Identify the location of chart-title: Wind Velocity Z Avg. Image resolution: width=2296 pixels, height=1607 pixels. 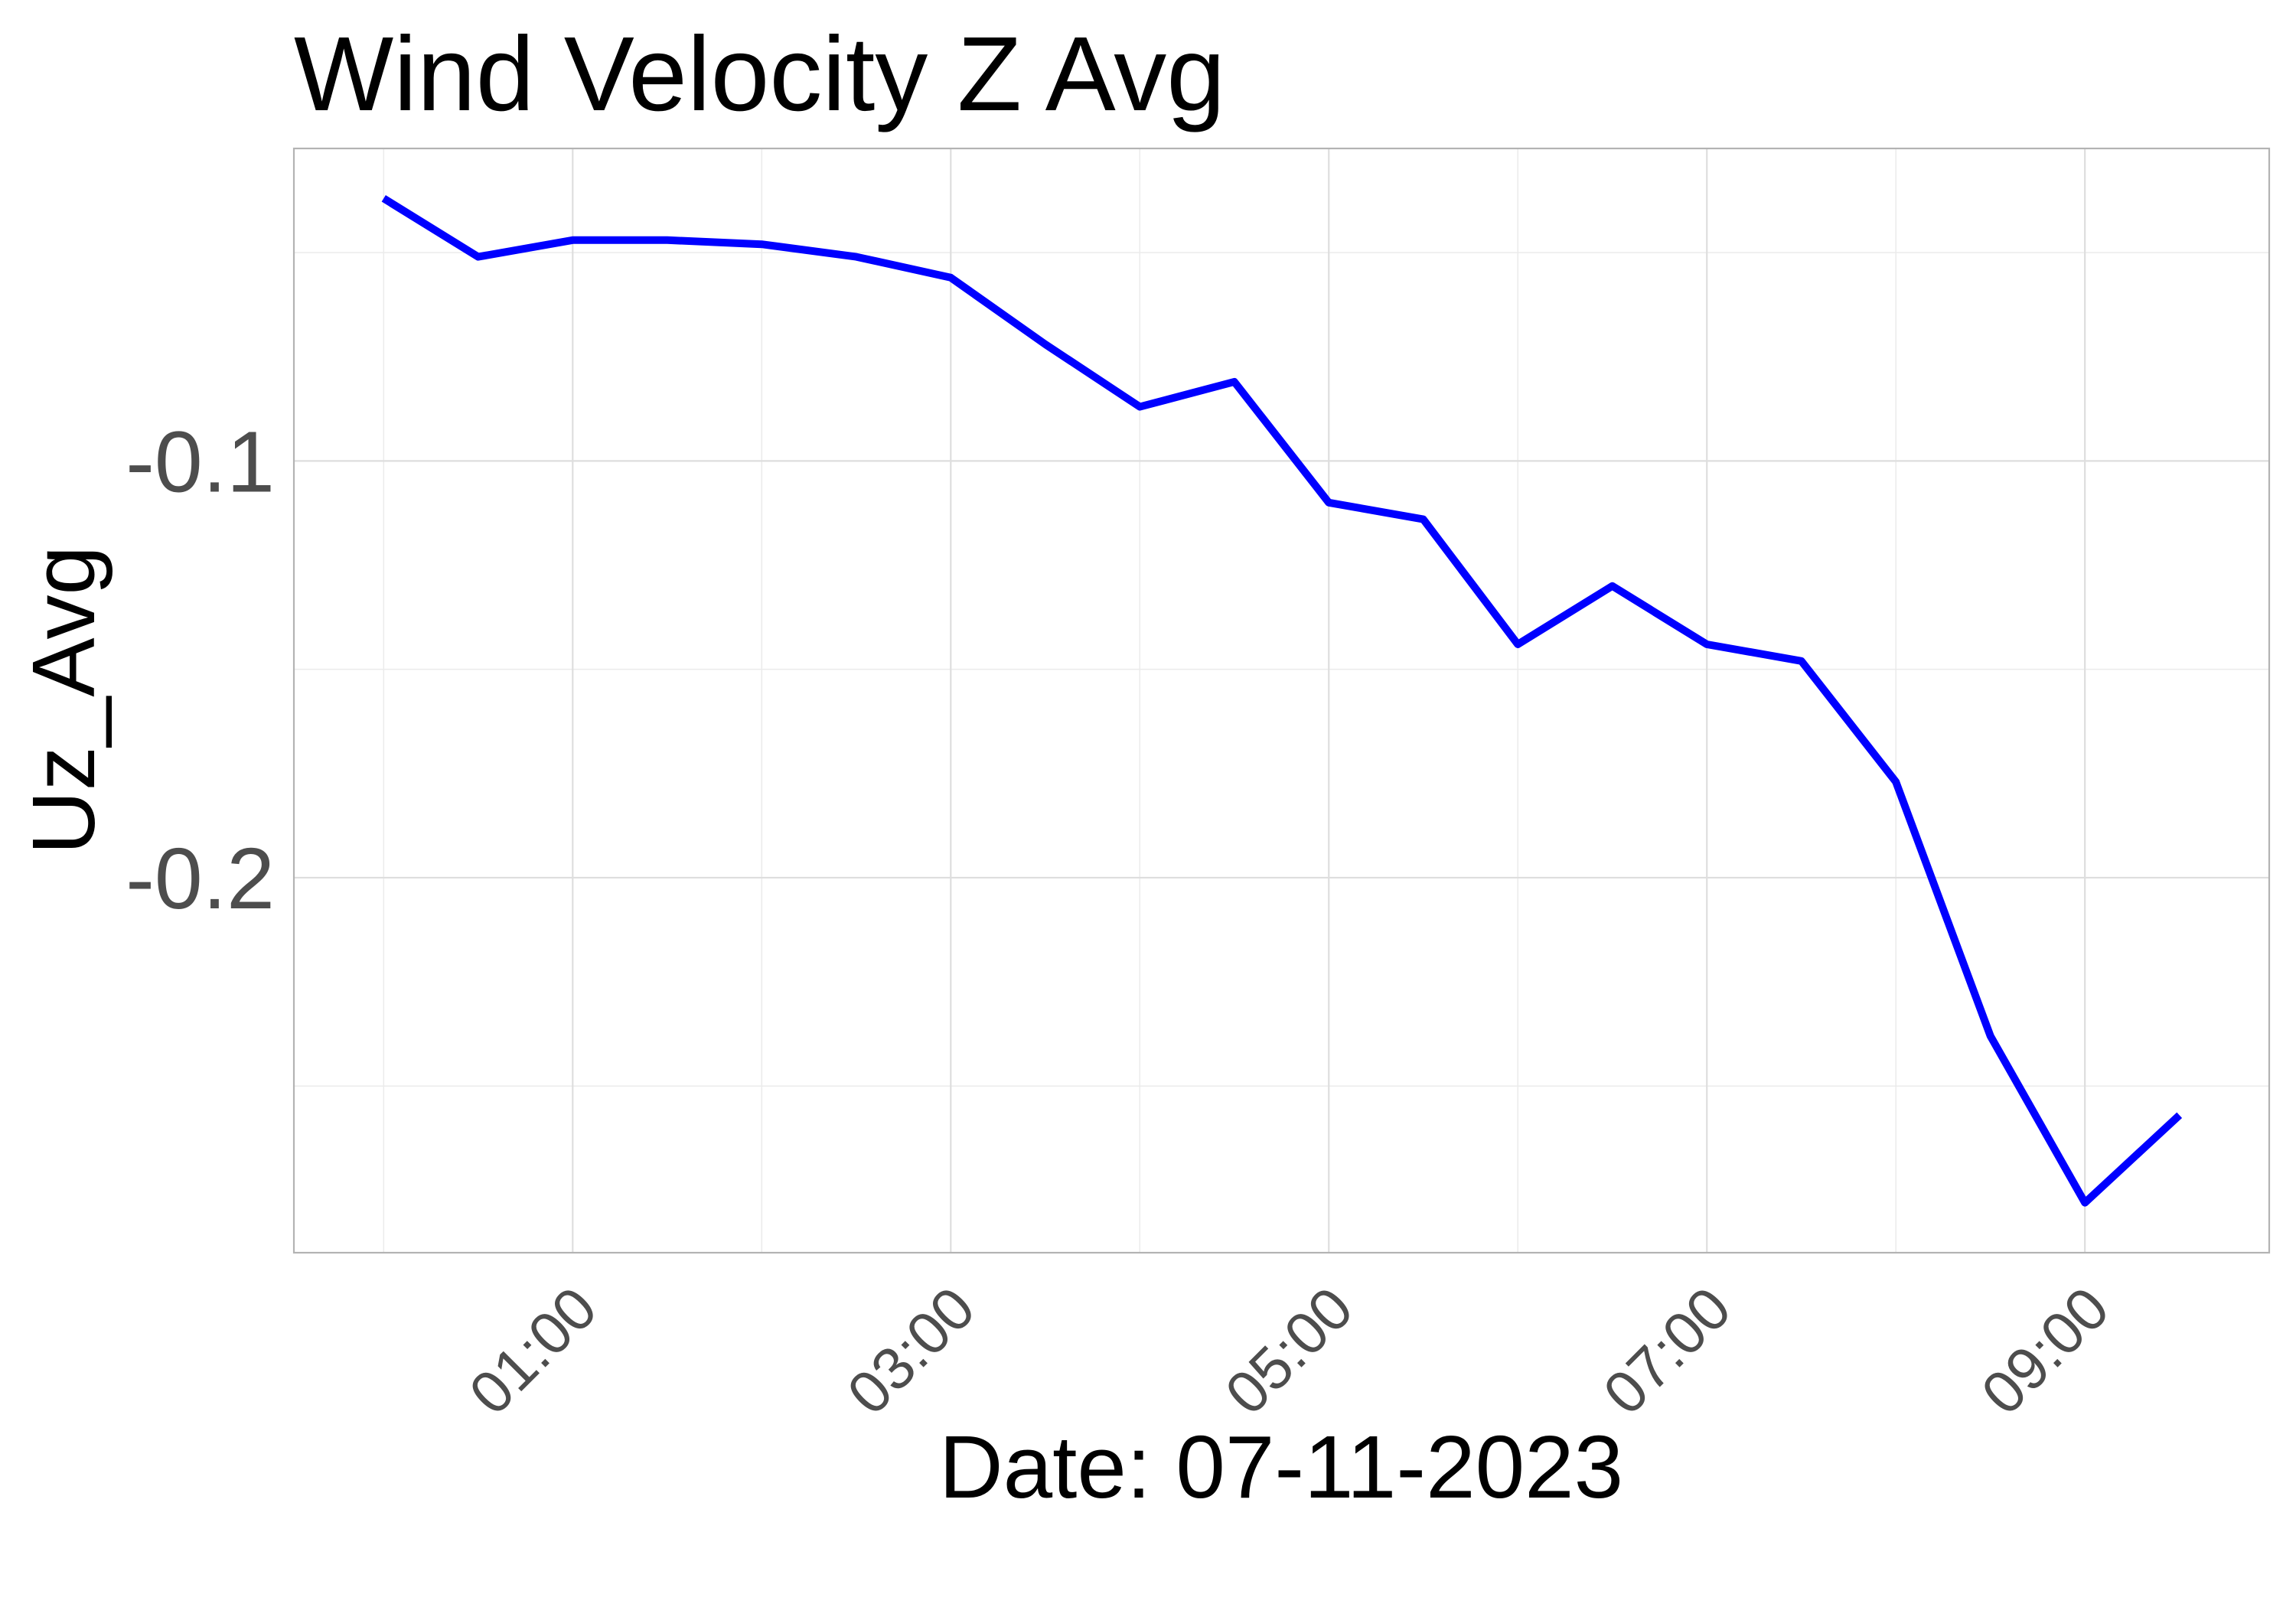
(759, 74).